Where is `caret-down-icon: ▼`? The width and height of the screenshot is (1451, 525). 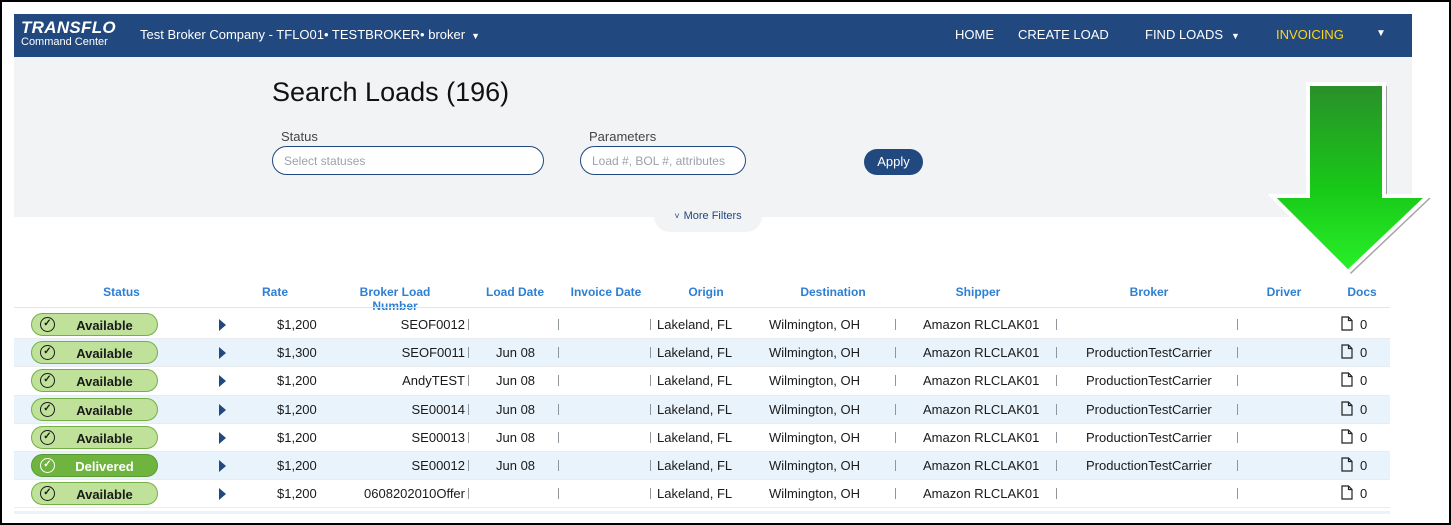 caret-down-icon: ▼ is located at coordinates (475, 35).